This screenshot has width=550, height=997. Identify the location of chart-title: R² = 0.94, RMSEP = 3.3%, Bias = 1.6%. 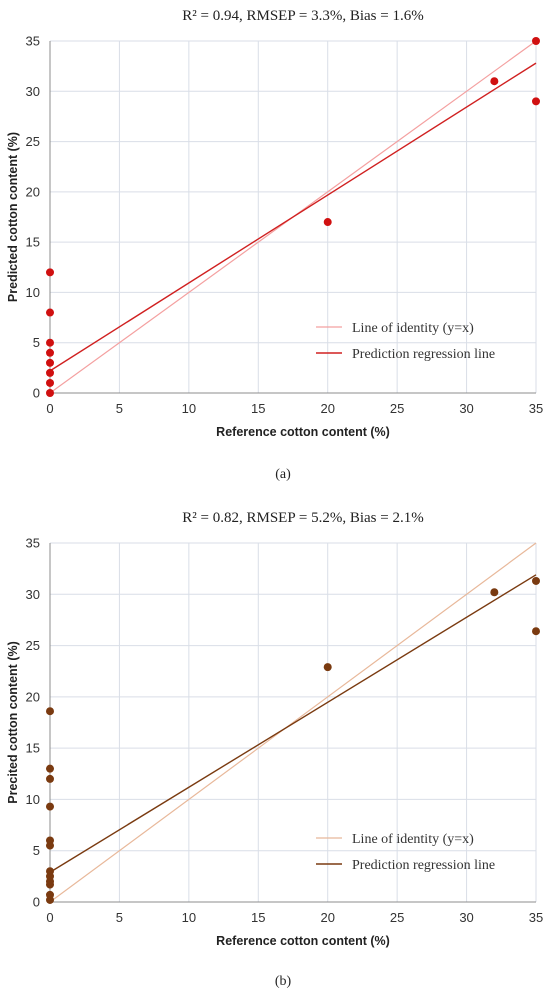
(302, 16).